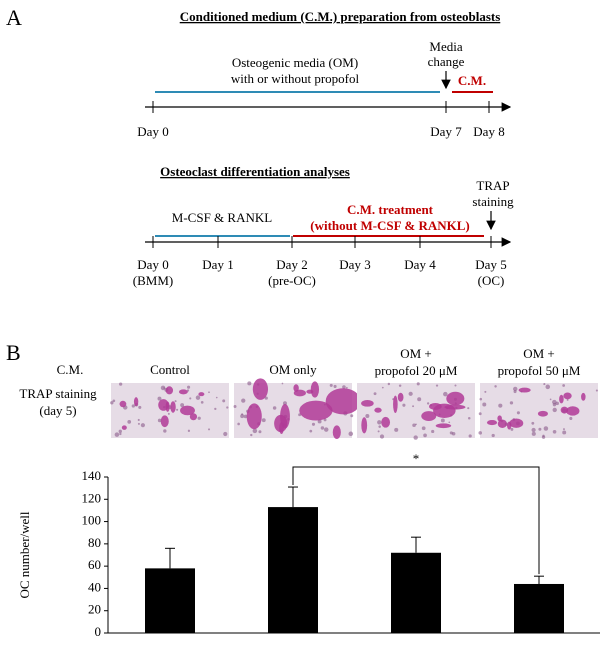  Describe the element at coordinates (217, 264) in the screenshot. I see `day-label: Day 1` at that location.